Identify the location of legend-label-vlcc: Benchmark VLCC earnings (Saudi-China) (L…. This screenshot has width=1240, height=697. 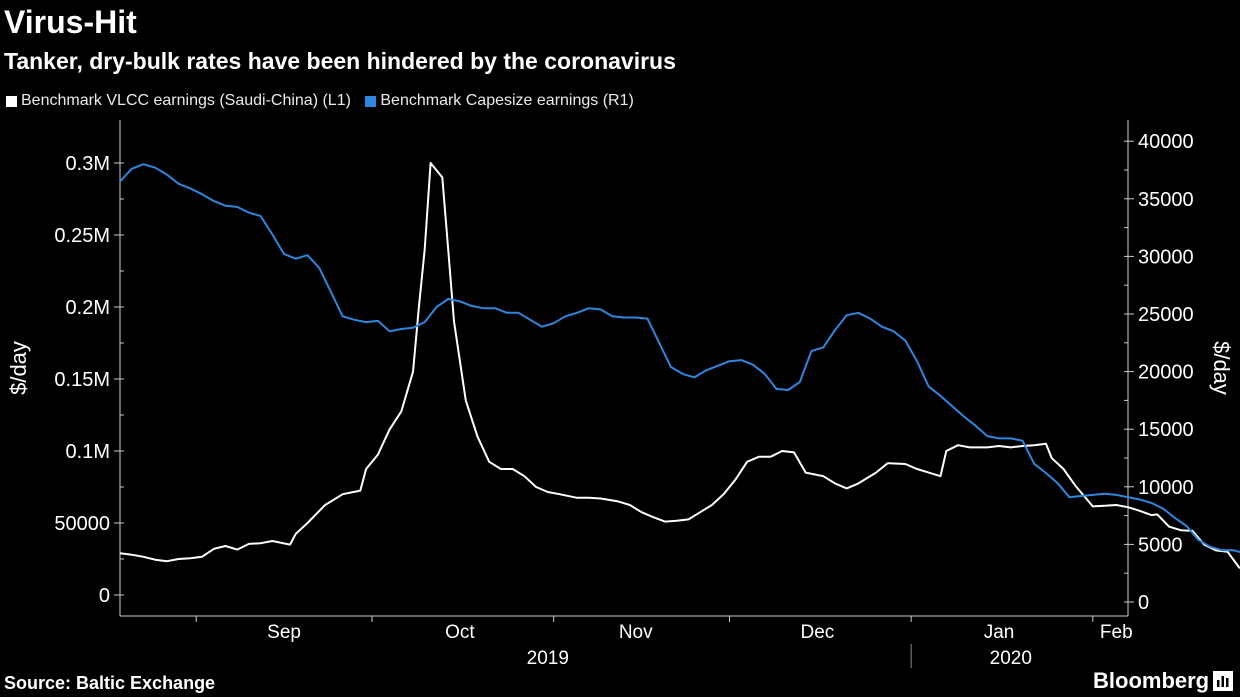
(186, 100).